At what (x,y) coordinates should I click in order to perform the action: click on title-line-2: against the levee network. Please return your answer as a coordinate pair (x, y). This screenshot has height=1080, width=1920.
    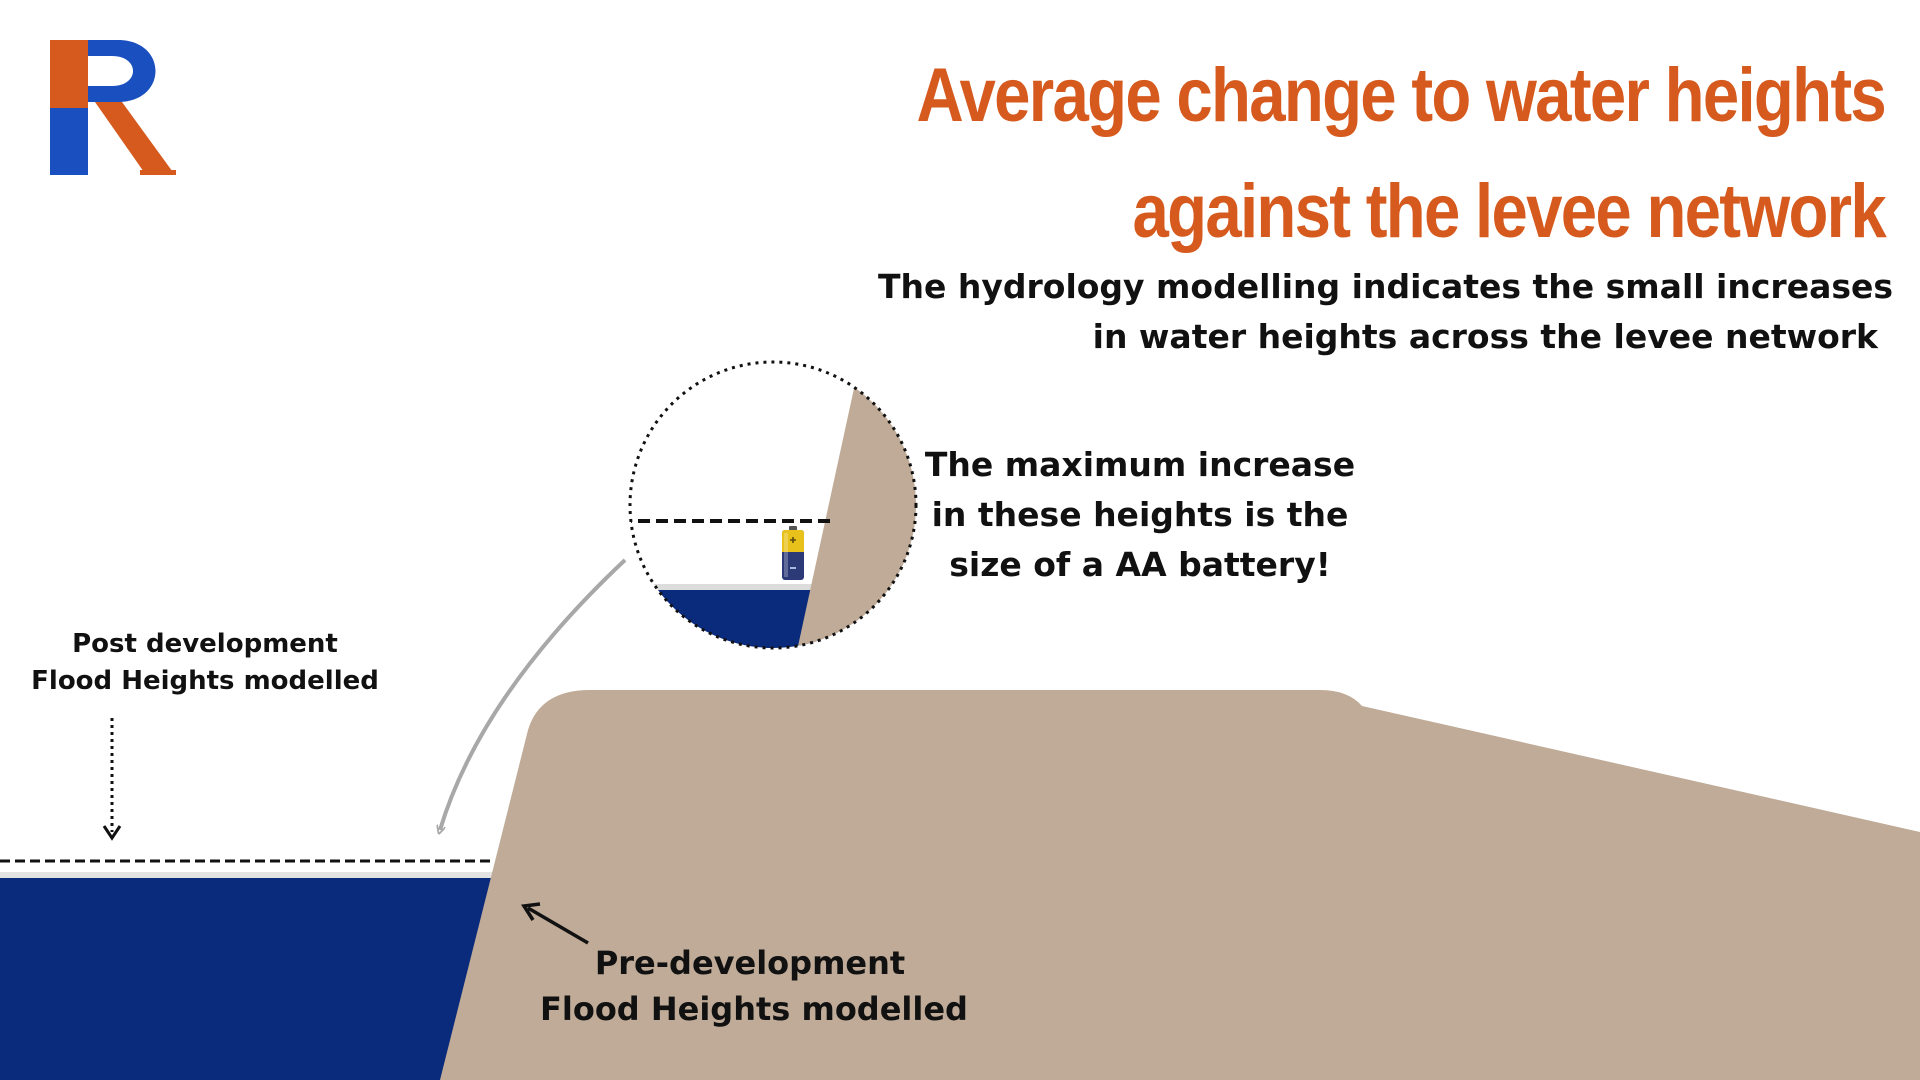
    Looking at the image, I should click on (1509, 211).